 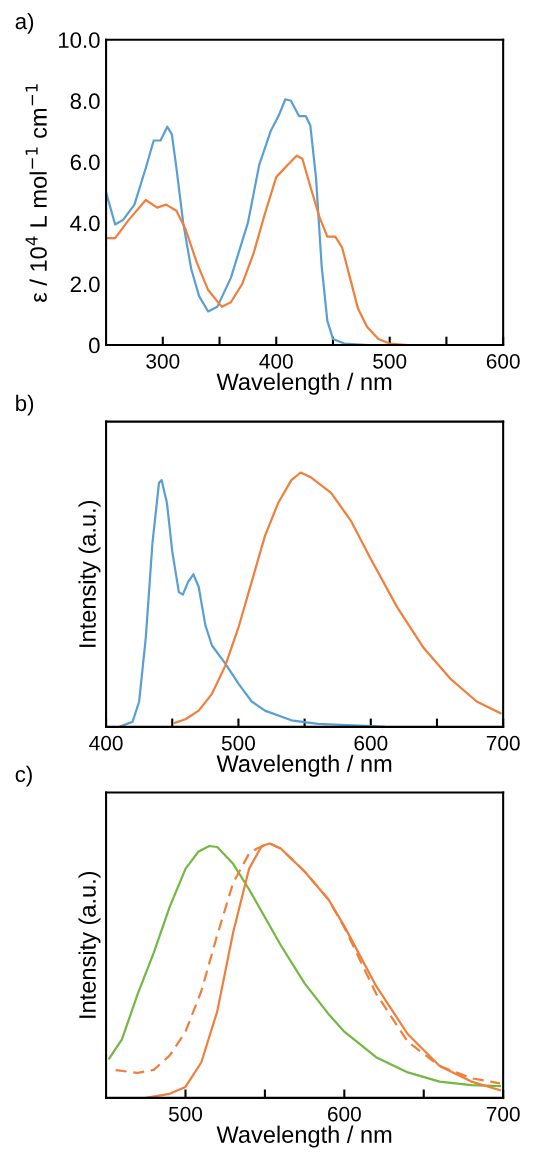 I want to click on y-tick-label: 6.0, so click(x=85, y=162).